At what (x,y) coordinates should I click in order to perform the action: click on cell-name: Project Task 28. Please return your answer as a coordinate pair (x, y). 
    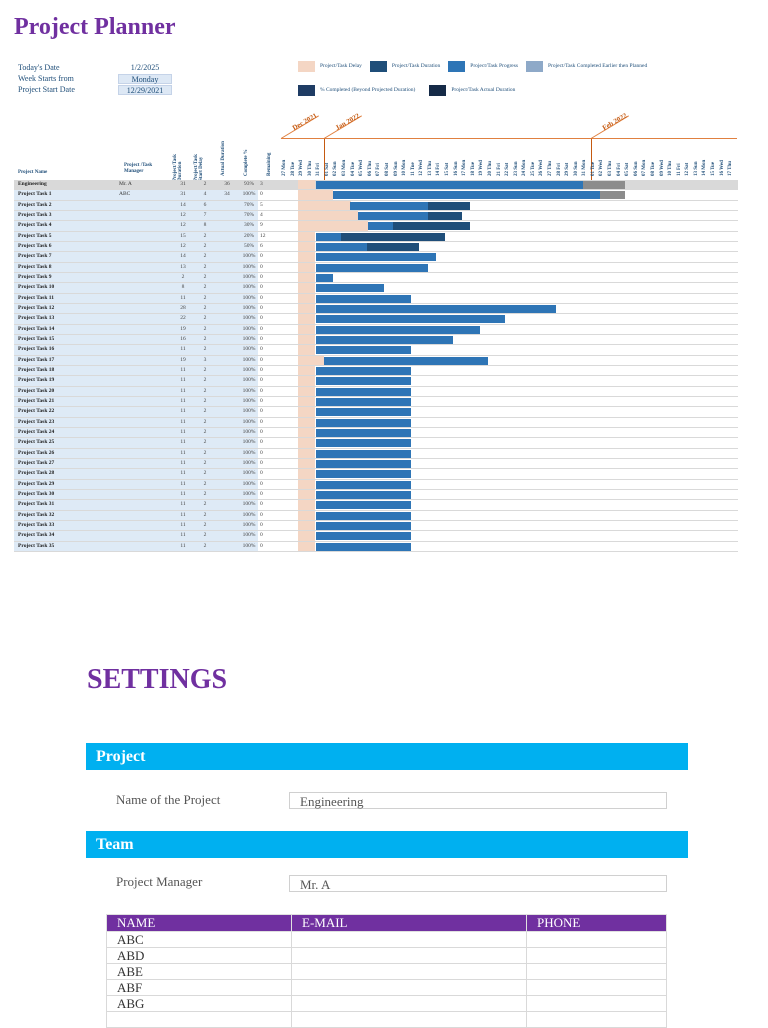
    Looking at the image, I should click on (36, 473).